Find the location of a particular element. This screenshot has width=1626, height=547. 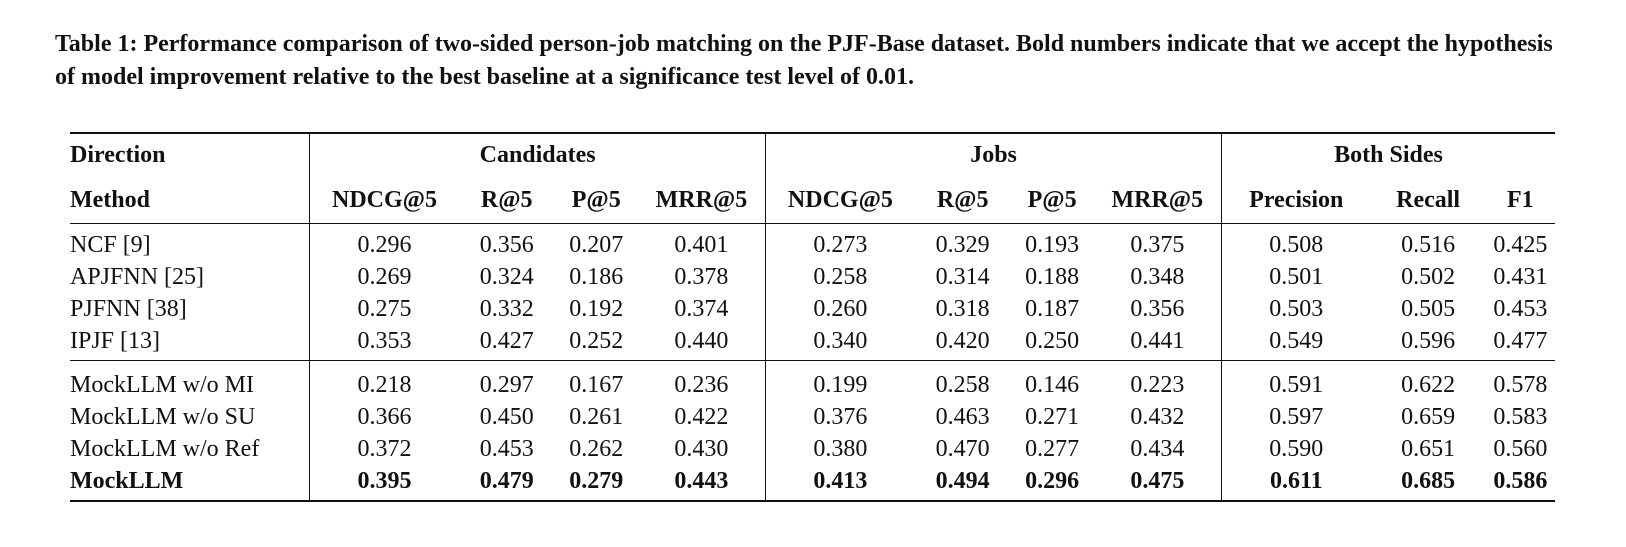

value-cell: 0.434 is located at coordinates (1157, 449).